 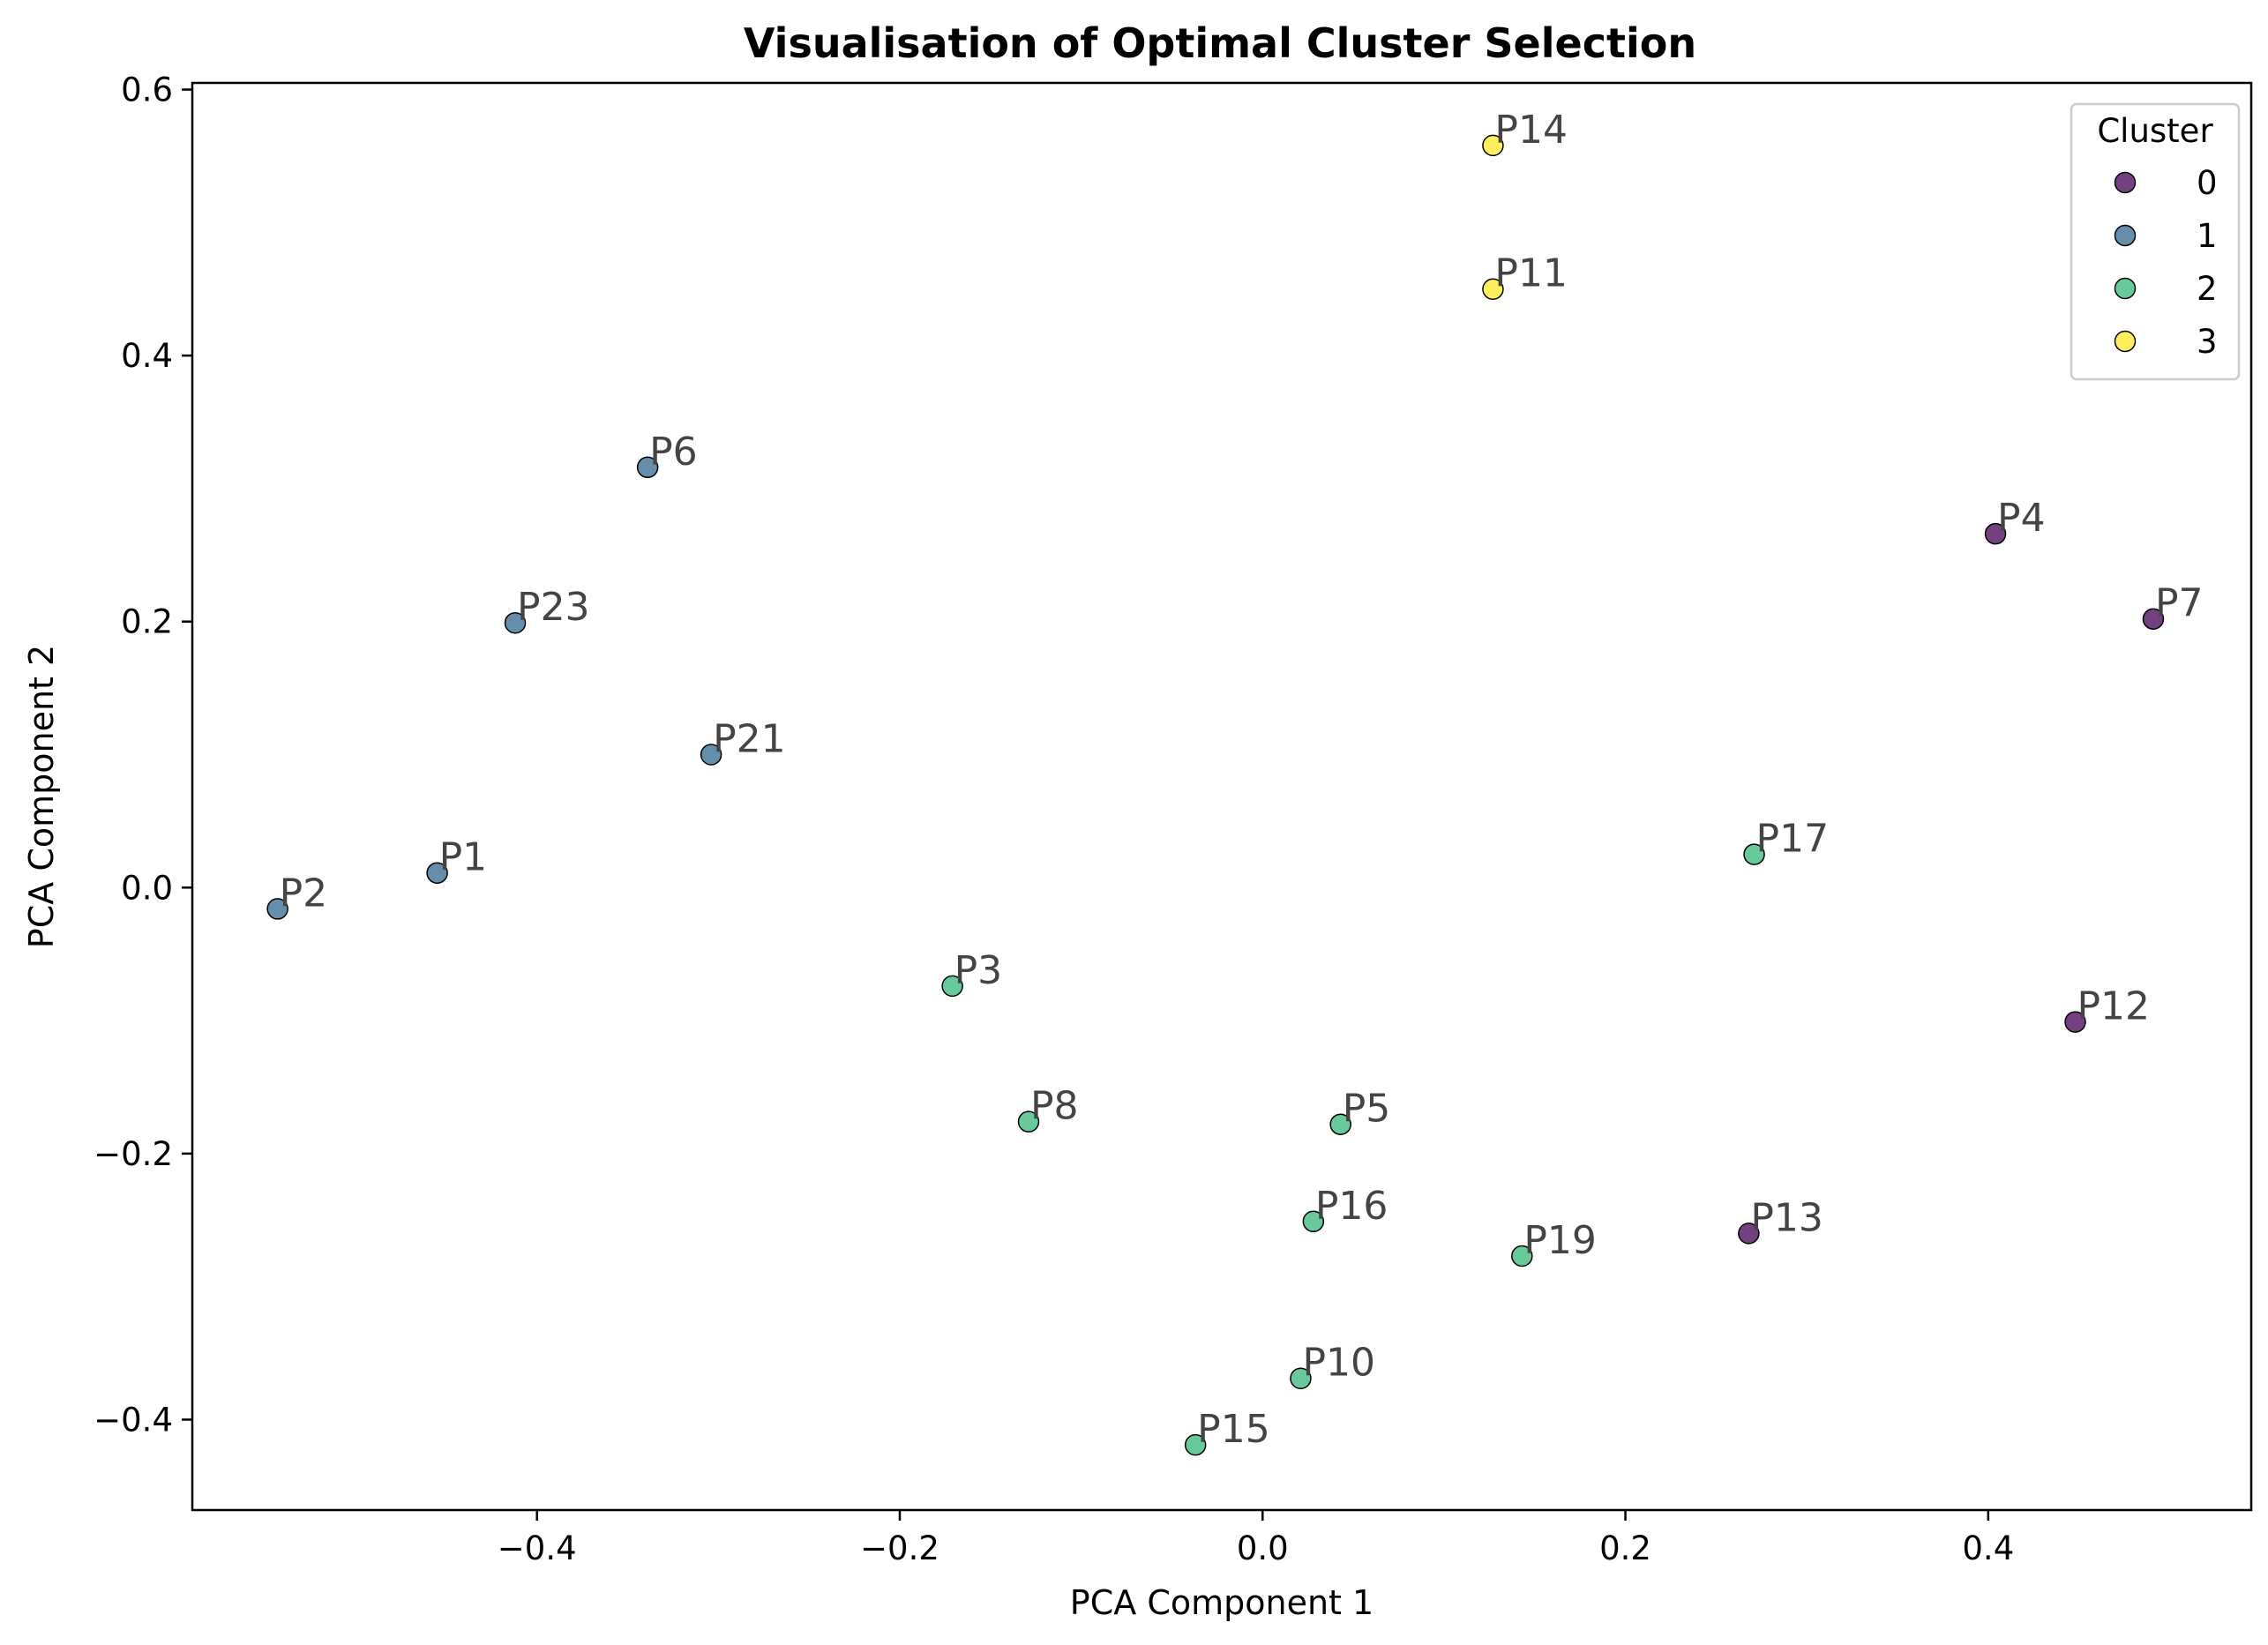 What do you see at coordinates (515, 622) in the screenshot?
I see `data-point-p23` at bounding box center [515, 622].